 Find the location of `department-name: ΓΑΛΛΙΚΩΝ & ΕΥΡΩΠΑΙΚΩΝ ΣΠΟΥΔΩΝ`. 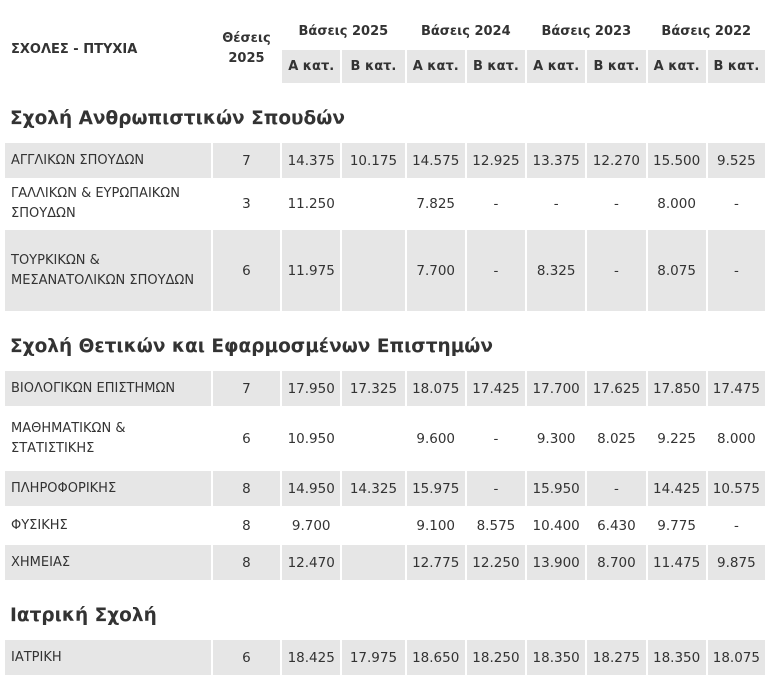

department-name: ΓΑΛΛΙΚΩΝ & ΕΥΡΩΠΑΙΚΩΝ ΣΠΟΥΔΩΝ is located at coordinates (108, 204).